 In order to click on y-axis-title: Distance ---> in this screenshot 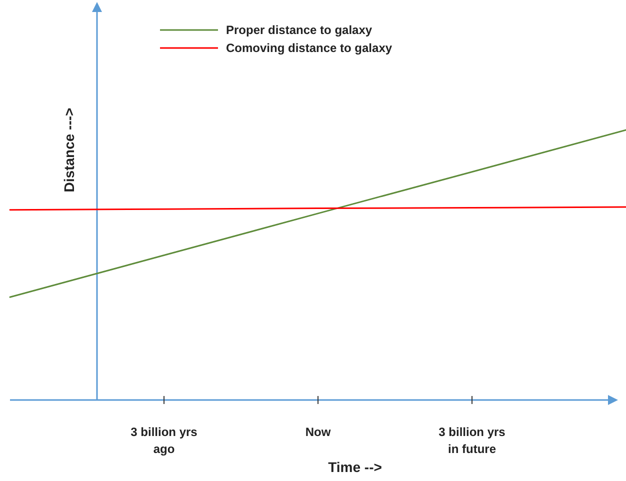, I will do `click(69, 150)`.